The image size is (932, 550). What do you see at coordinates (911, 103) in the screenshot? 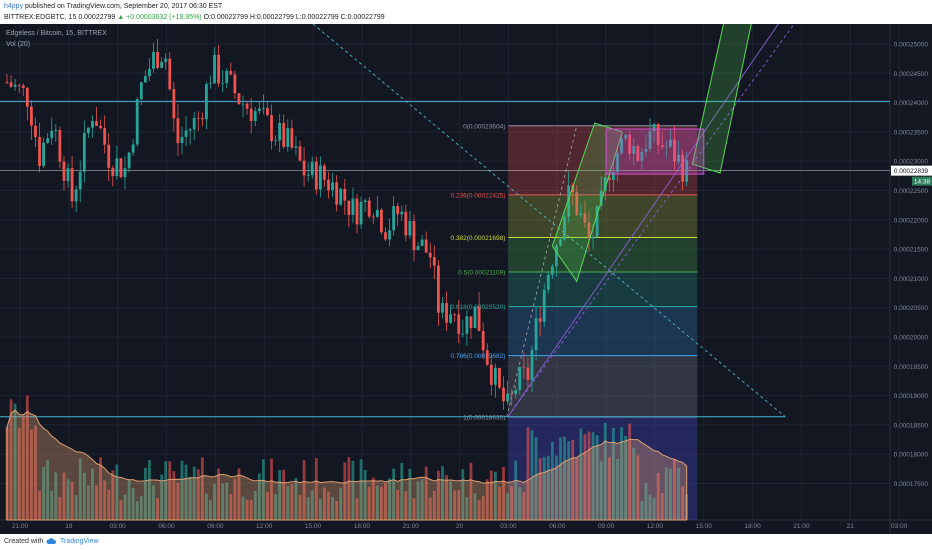
I see `y-tick-label: 0.00024000` at bounding box center [911, 103].